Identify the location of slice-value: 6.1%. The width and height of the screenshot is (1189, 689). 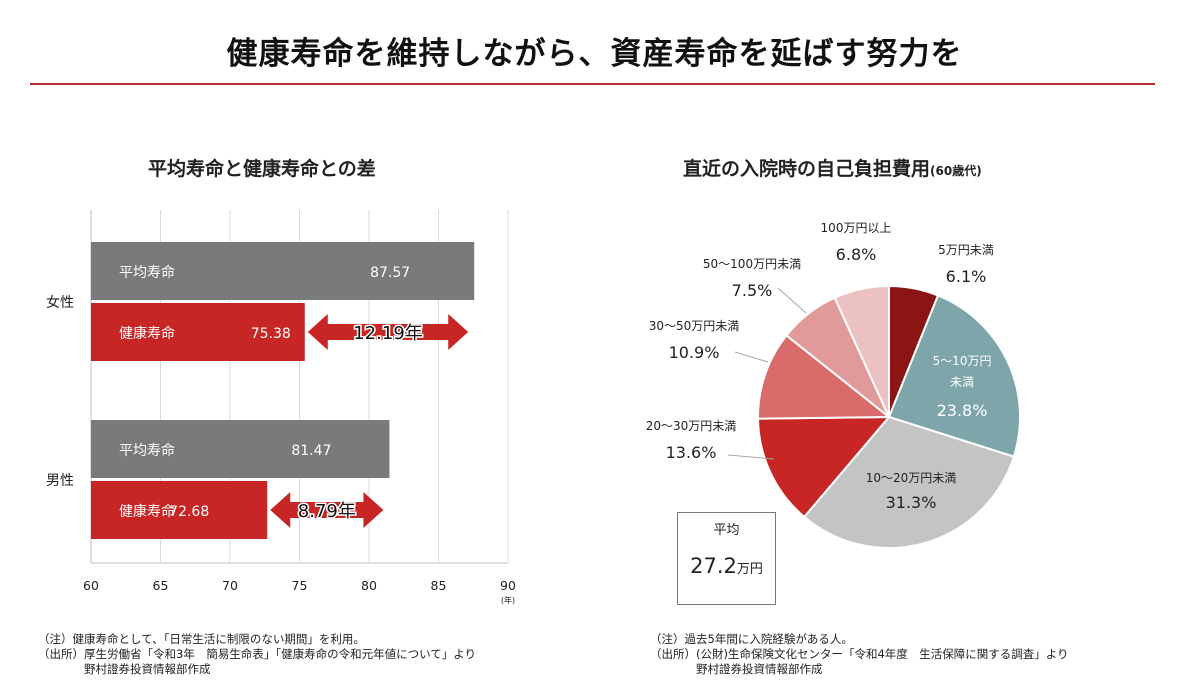
(966, 276).